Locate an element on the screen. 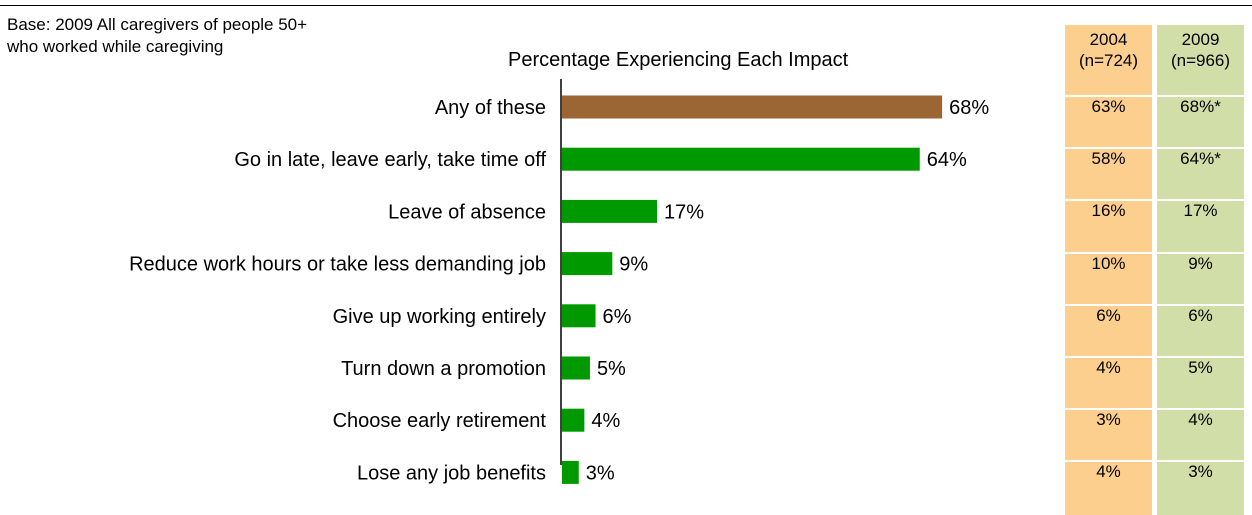 The image size is (1252, 515). bar-turn-down-a-promotion is located at coordinates (576, 368).